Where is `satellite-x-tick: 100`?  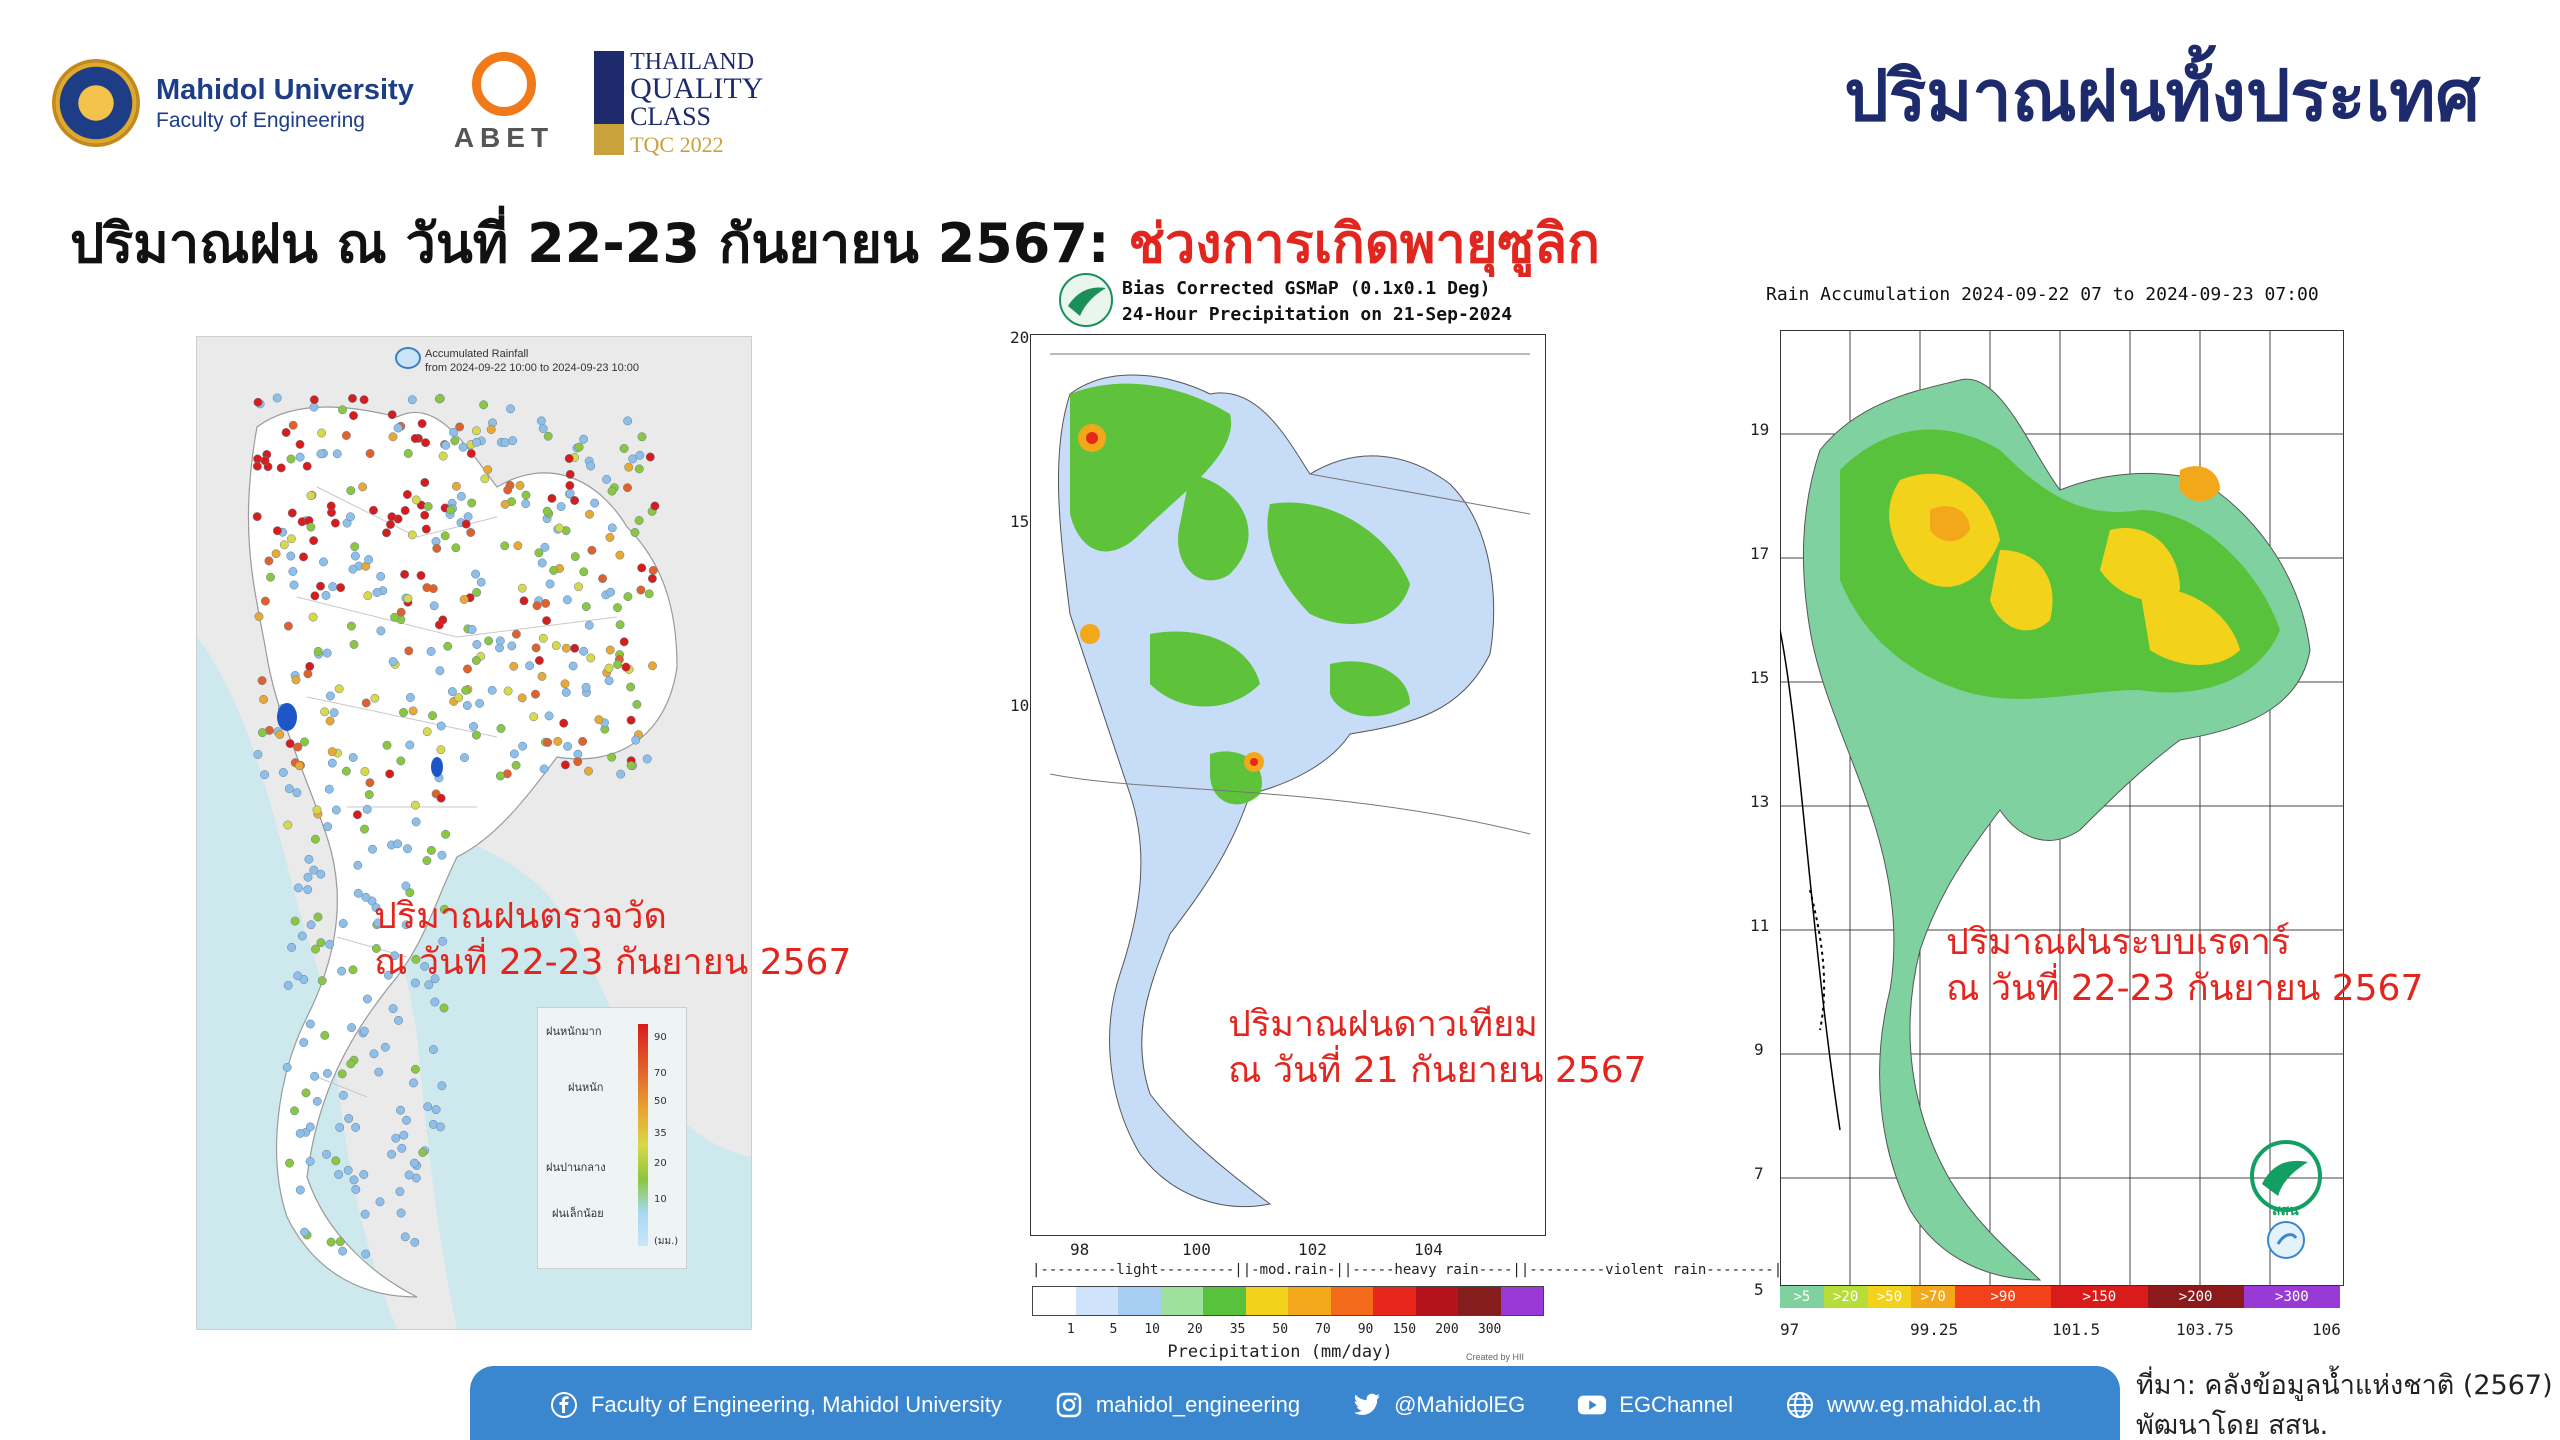
satellite-x-tick: 100 is located at coordinates (1196, 1249).